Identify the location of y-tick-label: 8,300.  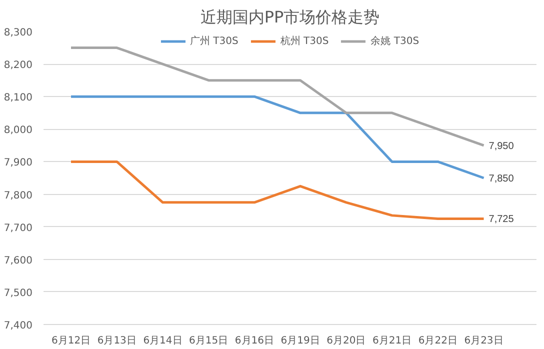
(18, 33).